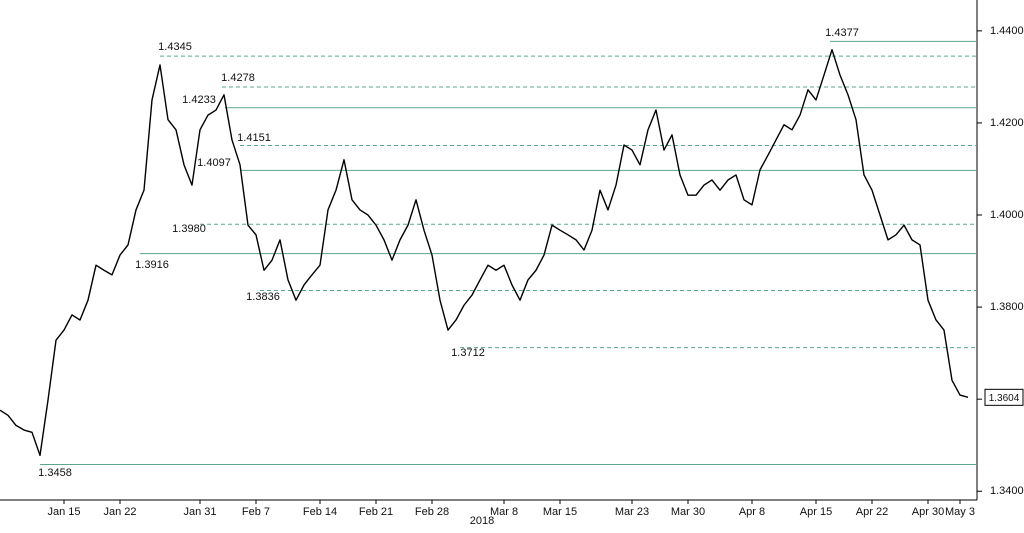 Image resolution: width=1024 pixels, height=533 pixels. Describe the element at coordinates (960, 512) in the screenshot. I see `x-tick-label: May 3` at that location.